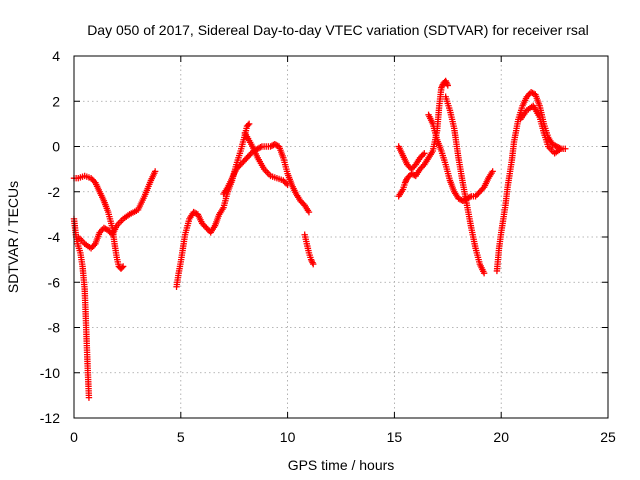 This screenshot has height=480, width=640. Describe the element at coordinates (74, 437) in the screenshot. I see `x-tick-label: 0` at that location.